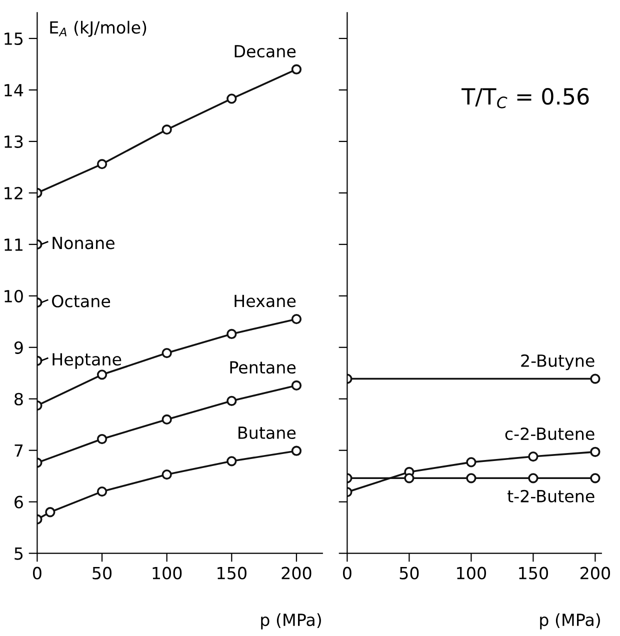 The width and height of the screenshot is (620, 636). What do you see at coordinates (18, 399) in the screenshot?
I see `y-tick-label: 8` at bounding box center [18, 399].